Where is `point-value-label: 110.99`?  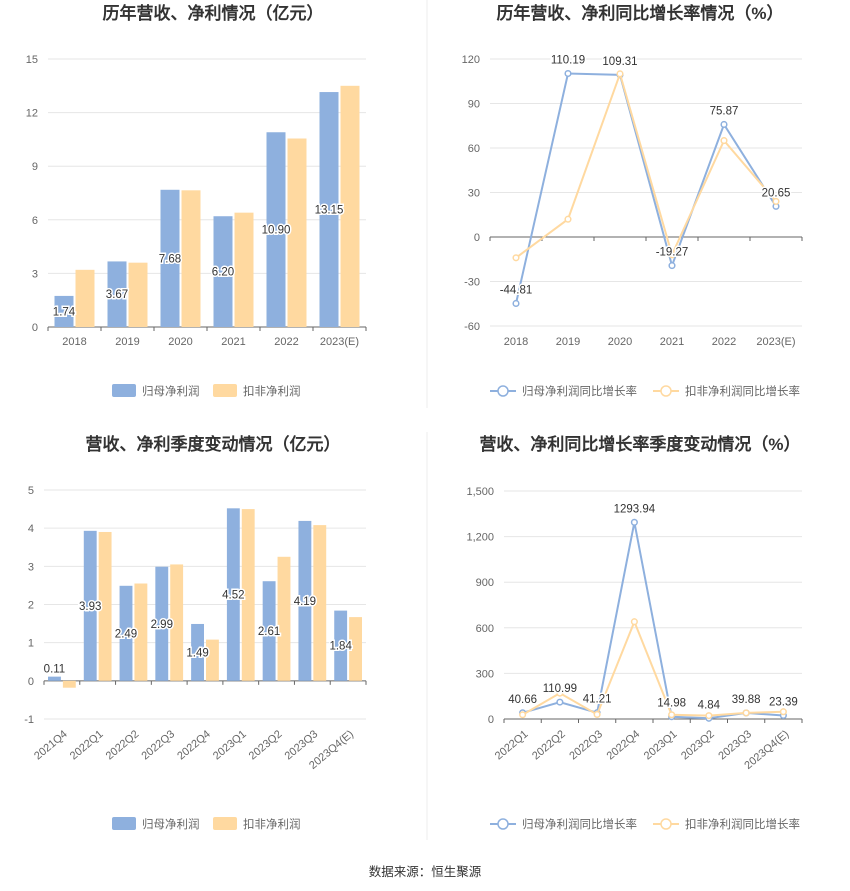 point-value-label: 110.99 is located at coordinates (560, 689).